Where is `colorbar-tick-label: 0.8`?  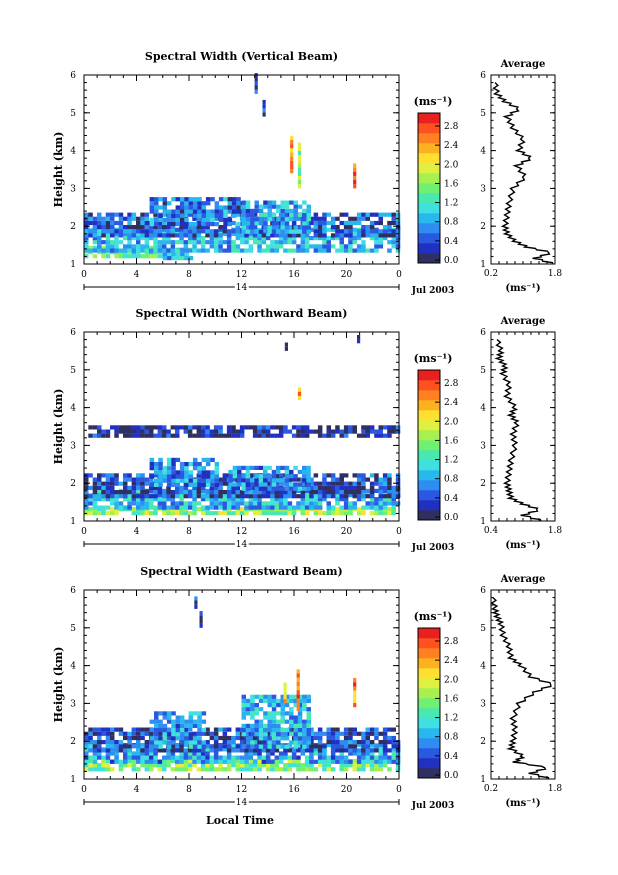 colorbar-tick-label: 0.8 is located at coordinates (451, 738).